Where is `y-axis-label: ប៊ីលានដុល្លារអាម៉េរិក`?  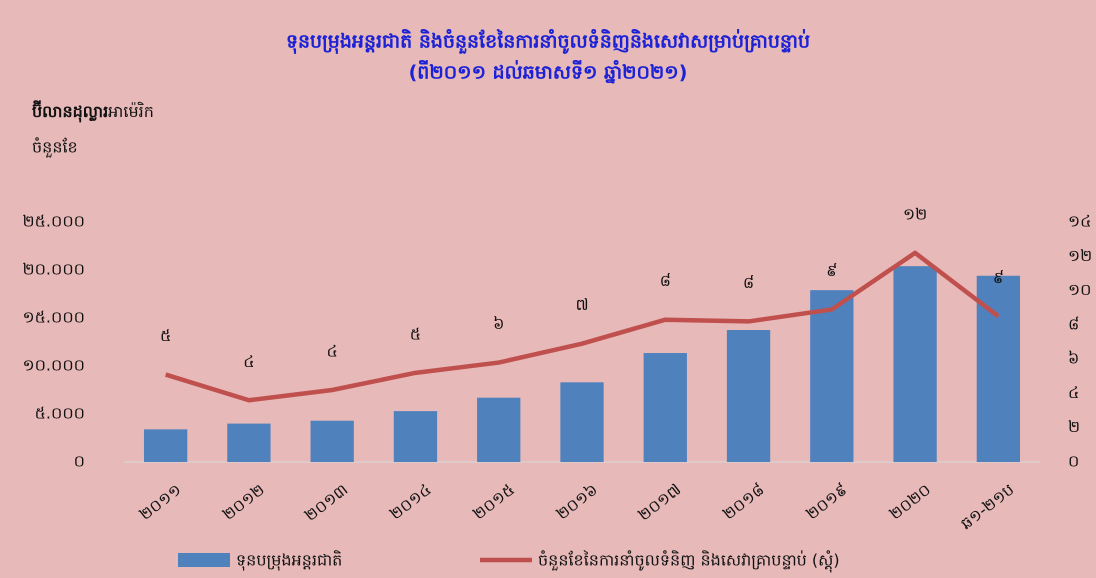
y-axis-label: ប៊ីលានដុល្លារអាម៉េរិក is located at coordinates (93, 111).